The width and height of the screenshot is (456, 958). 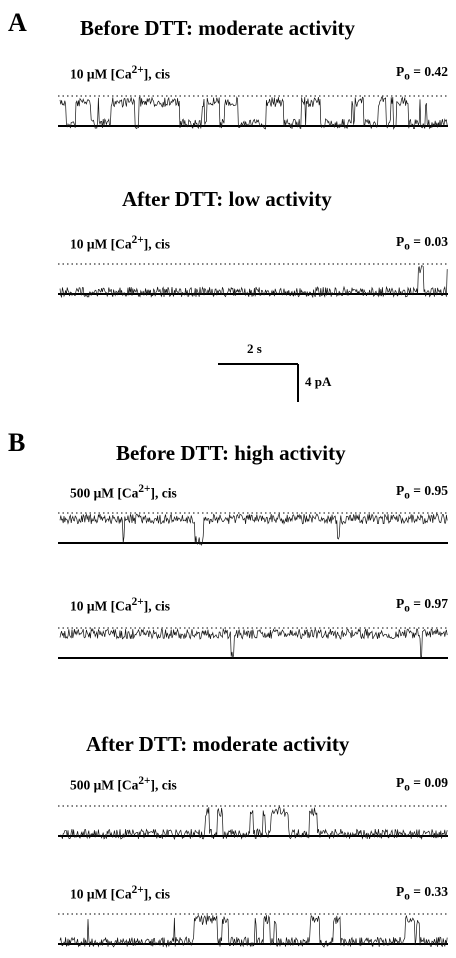 What do you see at coordinates (422, 492) in the screenshot?
I see `open-probability-label: Po = 0.95` at bounding box center [422, 492].